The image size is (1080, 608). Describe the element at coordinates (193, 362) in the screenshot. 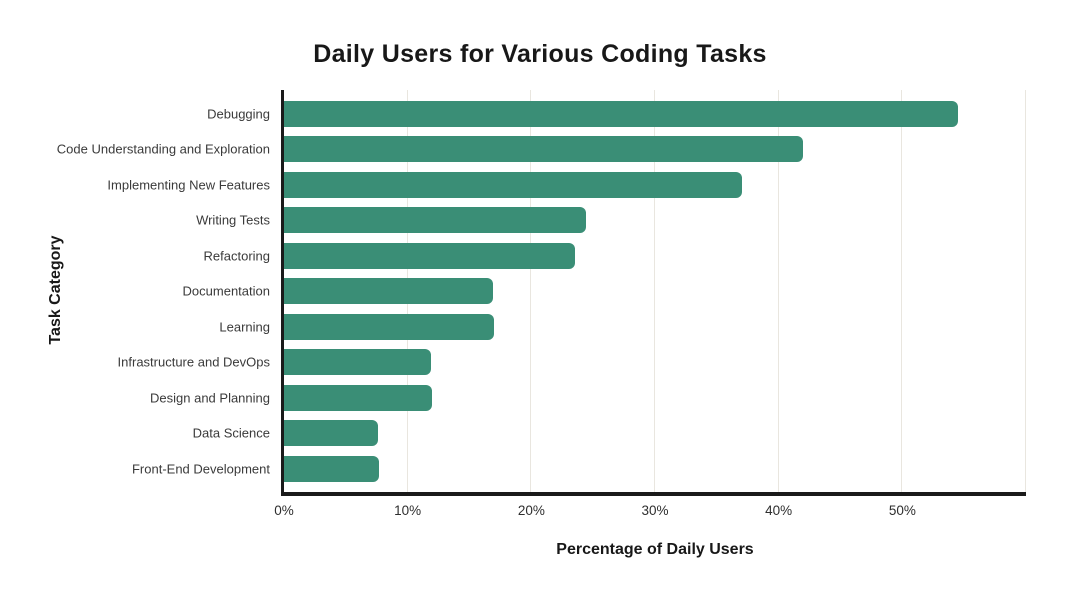

I see `category-label: Infrastructure and DevOps` at that location.